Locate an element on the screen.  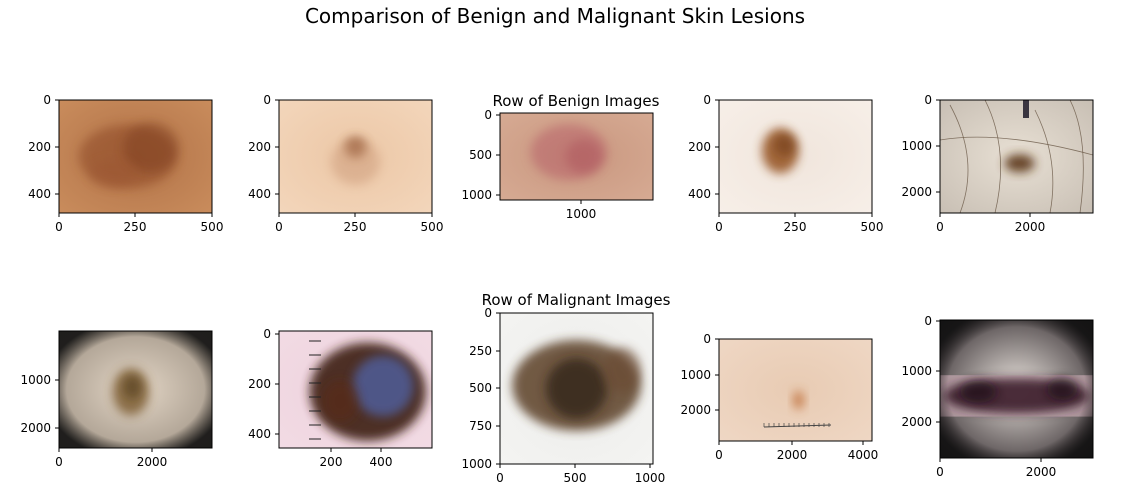
panel-benign-4: 0 250 500 0 200 400 is located at coordinates (785, 163).